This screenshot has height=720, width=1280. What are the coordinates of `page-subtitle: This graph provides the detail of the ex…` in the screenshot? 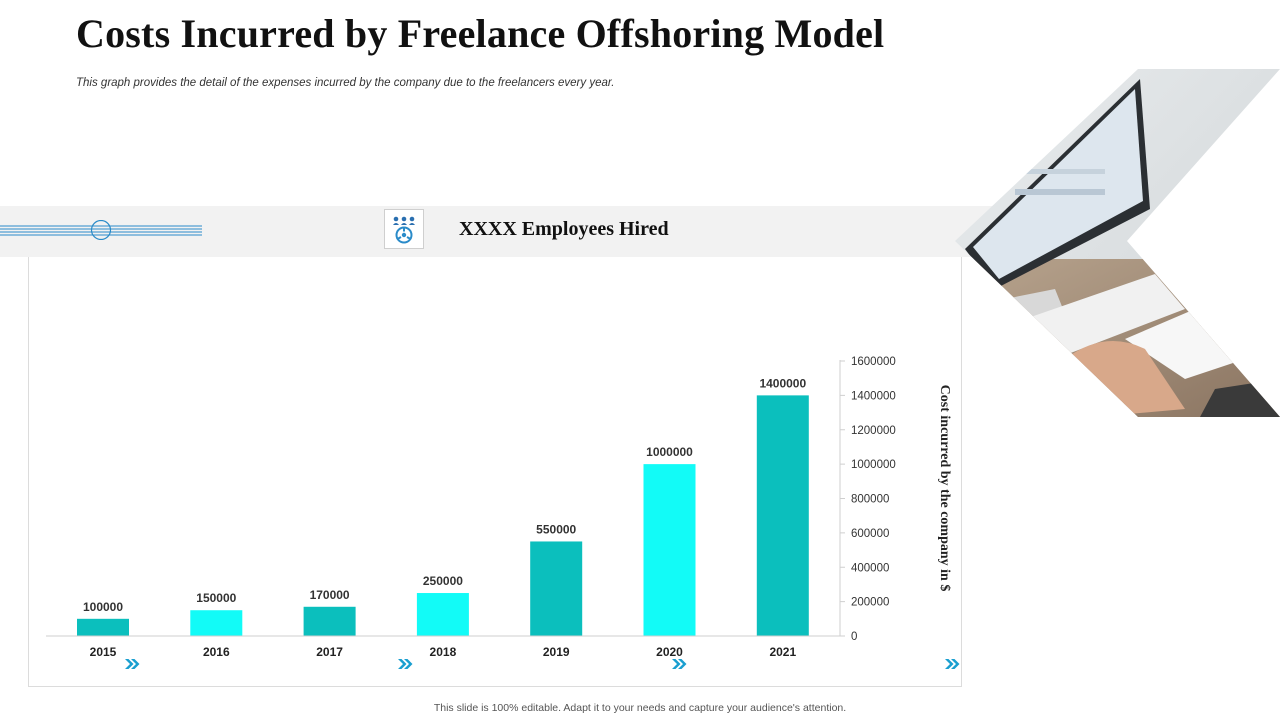 It's located at (345, 83).